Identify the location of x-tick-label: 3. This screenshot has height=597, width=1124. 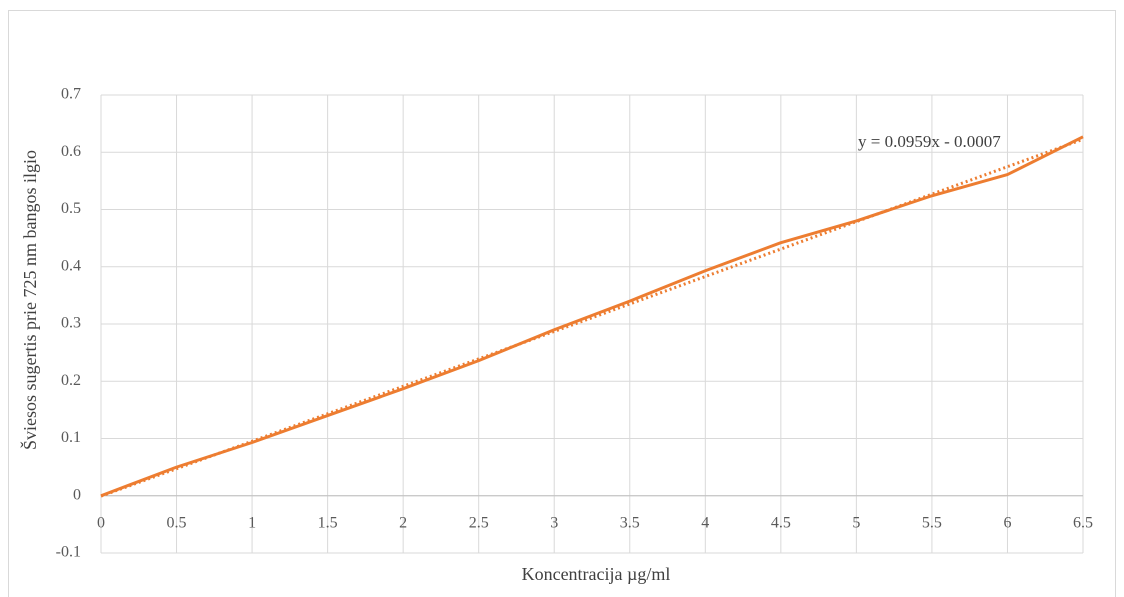
(554, 522).